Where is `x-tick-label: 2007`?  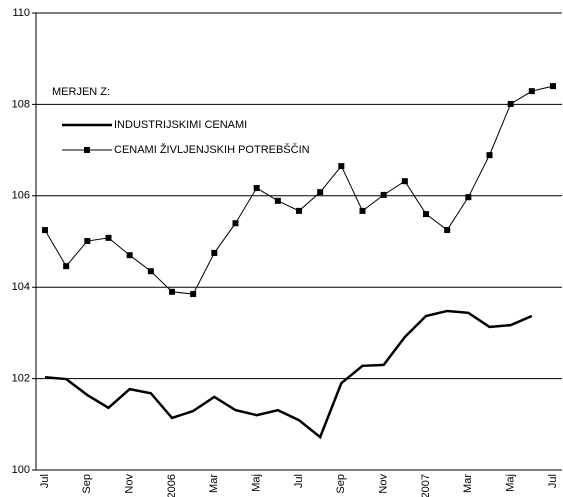
x-tick-label: 2007 is located at coordinates (426, 485).